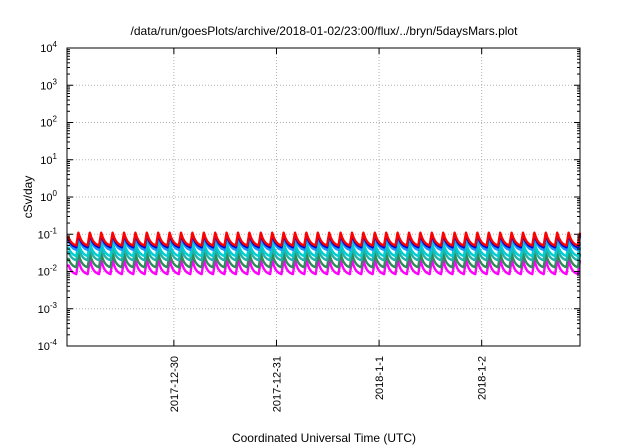 The image size is (640, 448). I want to click on y-tick-label: 10⁻³, so click(48, 308).